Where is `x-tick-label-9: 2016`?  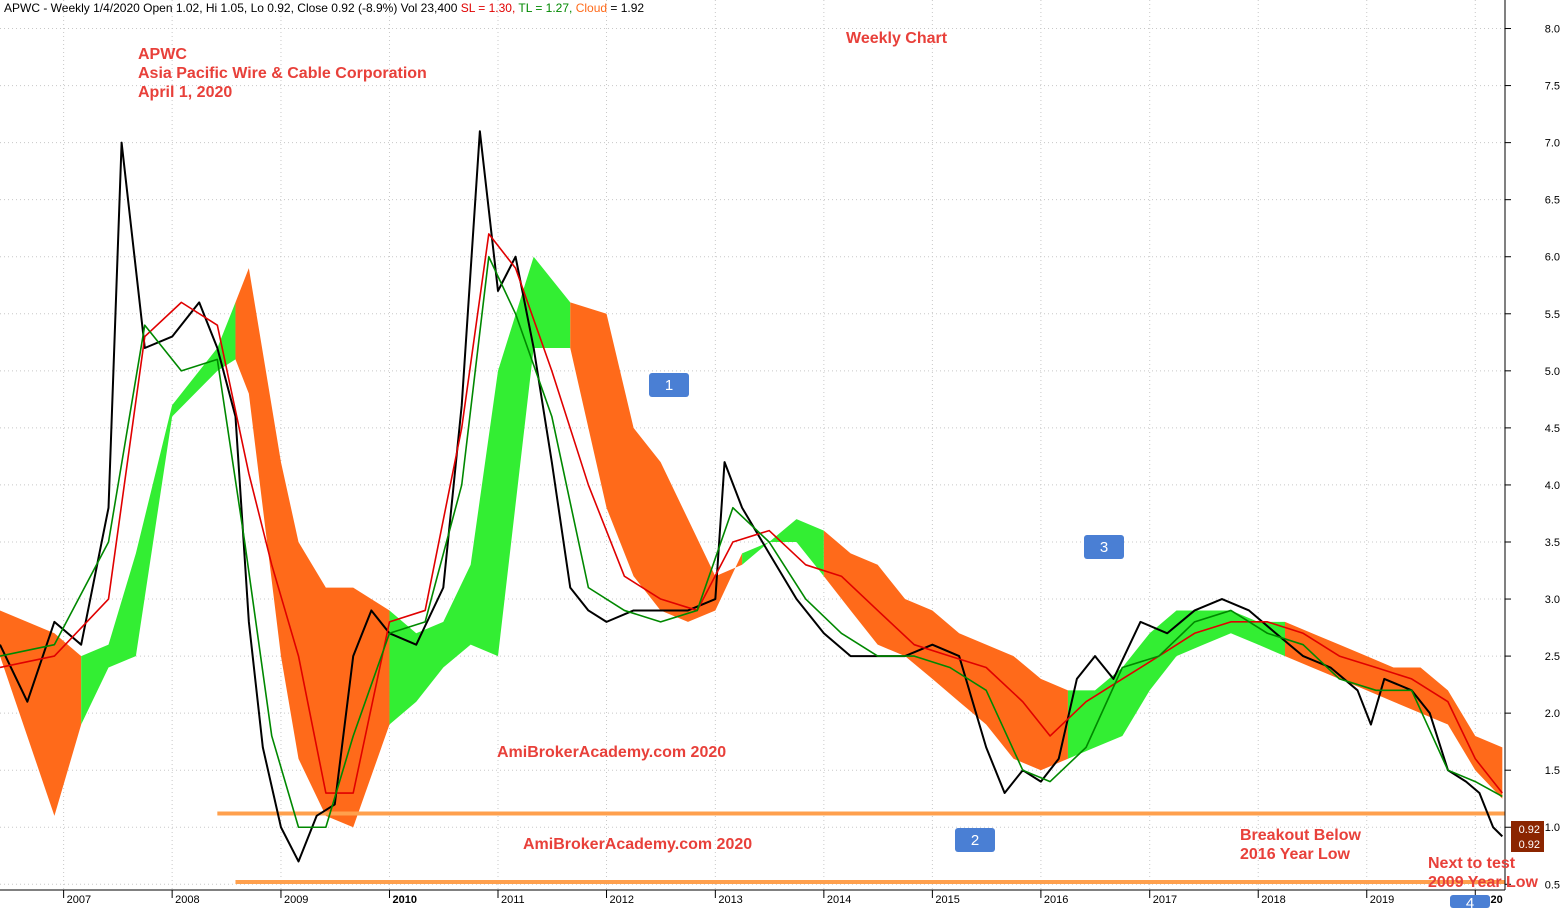
x-tick-label-9: 2016 is located at coordinates (1056, 900).